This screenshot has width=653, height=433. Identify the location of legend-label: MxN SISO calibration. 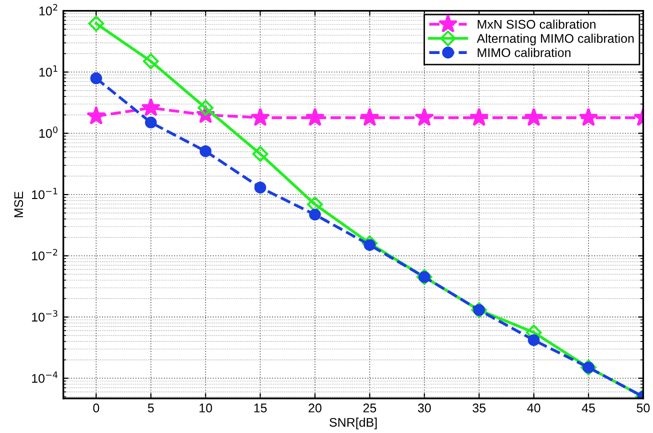
(537, 24).